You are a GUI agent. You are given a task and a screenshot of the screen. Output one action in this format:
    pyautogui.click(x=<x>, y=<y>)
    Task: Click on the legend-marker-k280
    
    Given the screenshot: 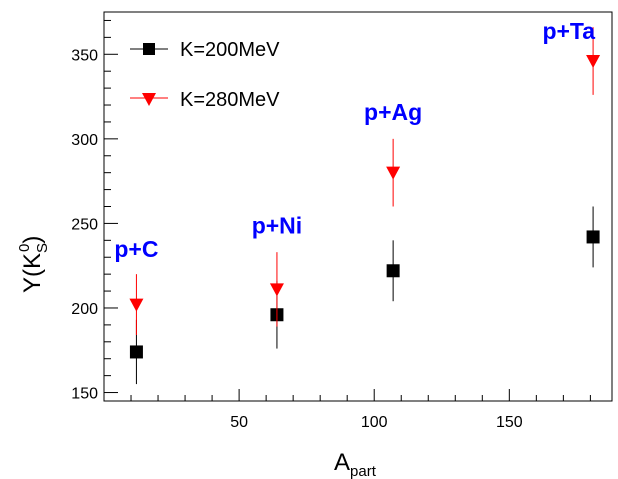 What is the action you would take?
    pyautogui.click(x=149, y=99)
    